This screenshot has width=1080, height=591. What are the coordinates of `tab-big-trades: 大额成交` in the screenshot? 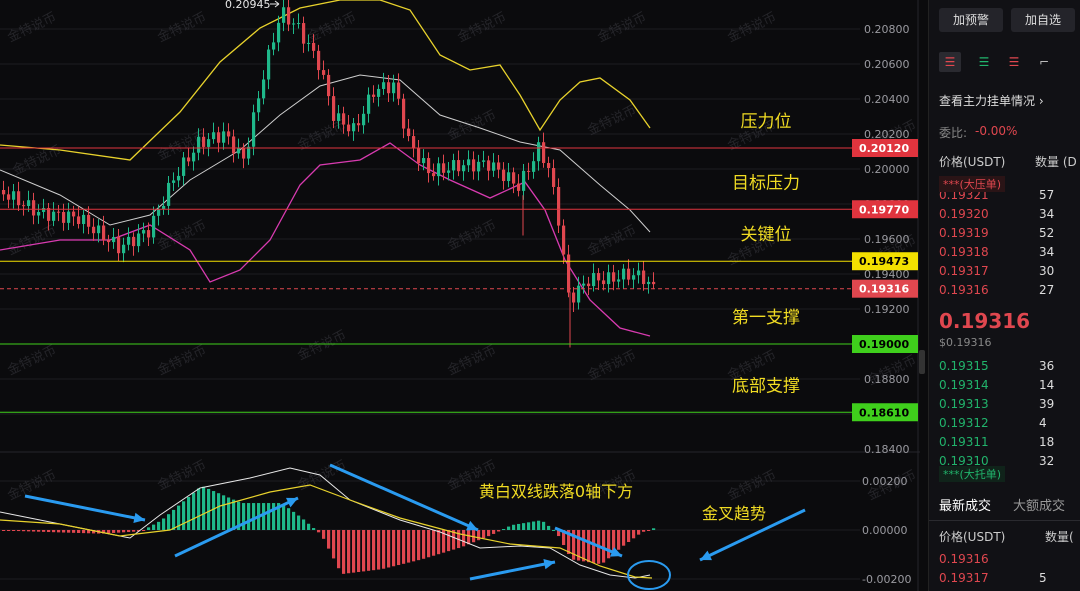 It's located at (1039, 506).